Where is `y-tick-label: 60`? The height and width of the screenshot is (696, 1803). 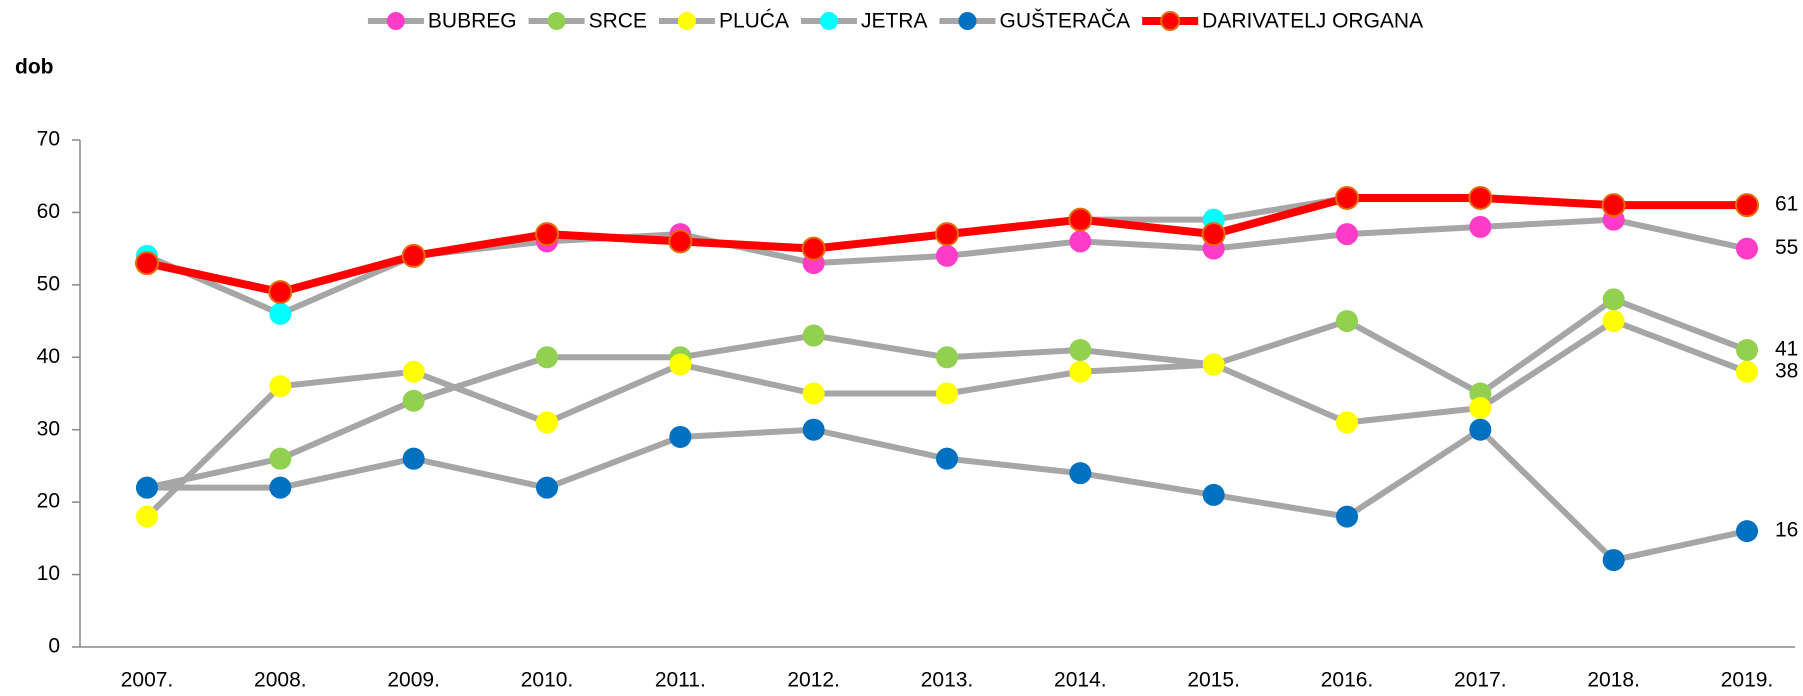
y-tick-label: 60 is located at coordinates (48, 211).